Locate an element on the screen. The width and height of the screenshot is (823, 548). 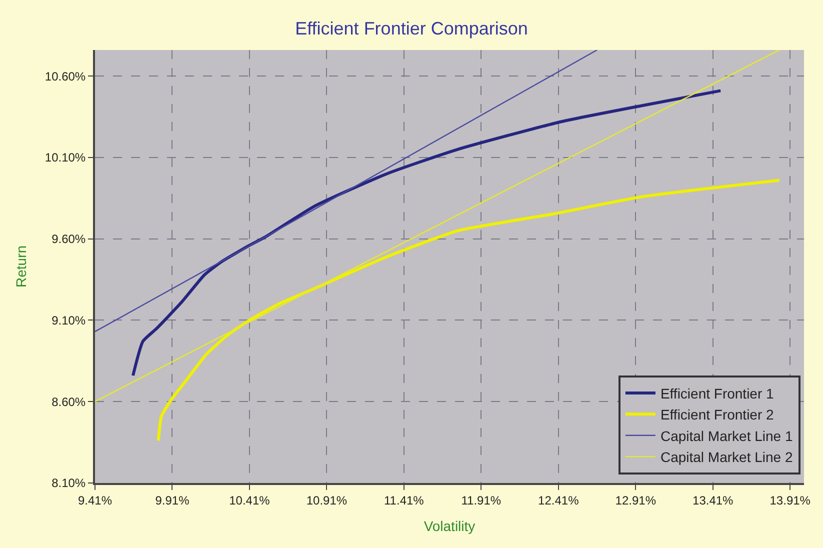
x-axis-title: Volatility is located at coordinates (450, 526).